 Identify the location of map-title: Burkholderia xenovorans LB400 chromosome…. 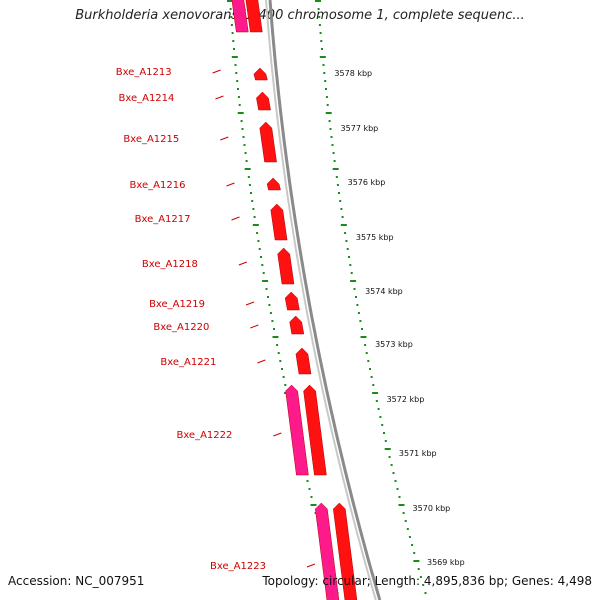
(300, 15).